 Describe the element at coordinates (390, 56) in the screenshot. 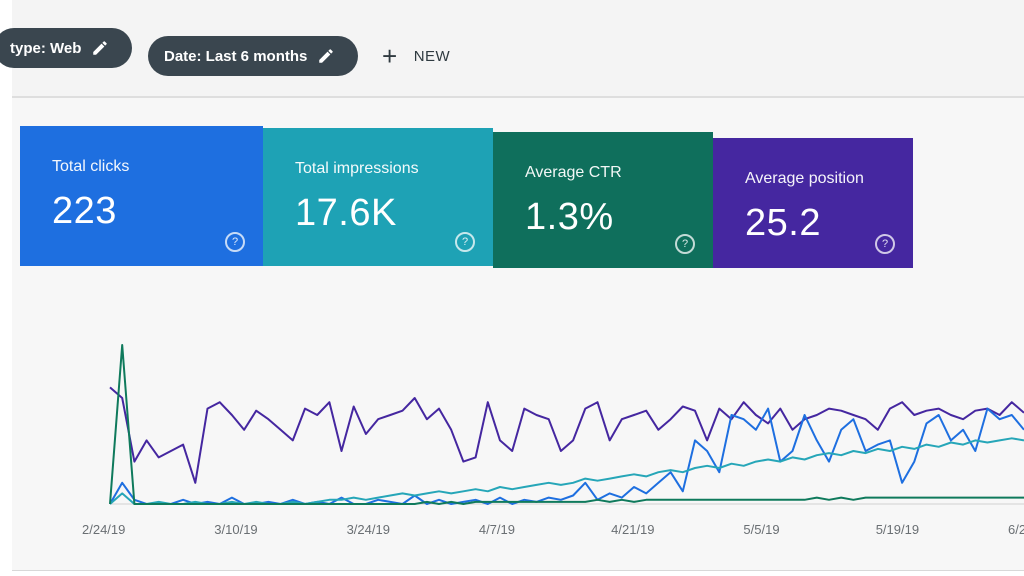

I see `plus-icon: +` at that location.